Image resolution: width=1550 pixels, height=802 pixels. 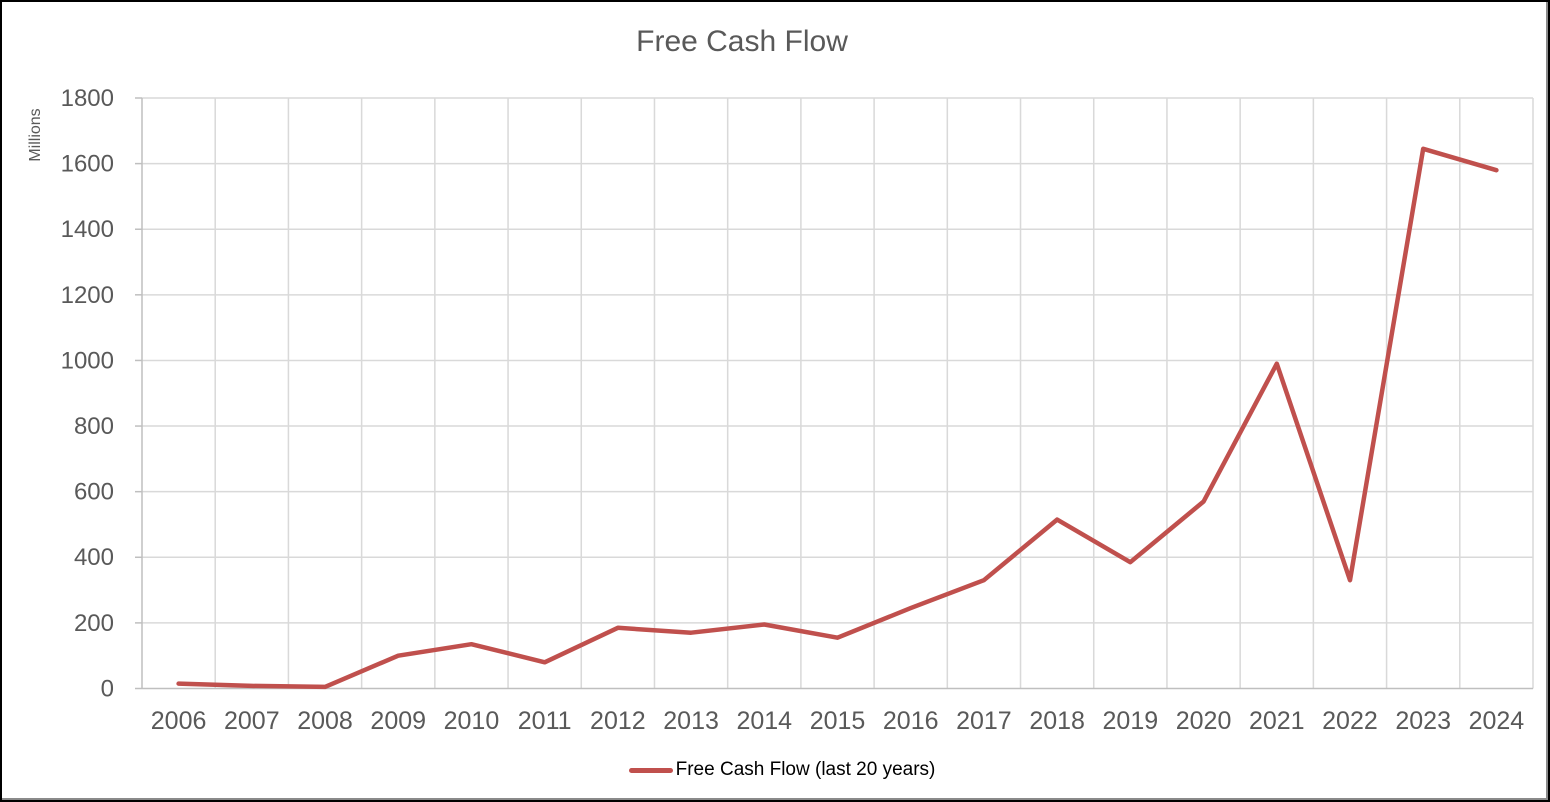 What do you see at coordinates (87, 98) in the screenshot?
I see `y-tick-label: 1800` at bounding box center [87, 98].